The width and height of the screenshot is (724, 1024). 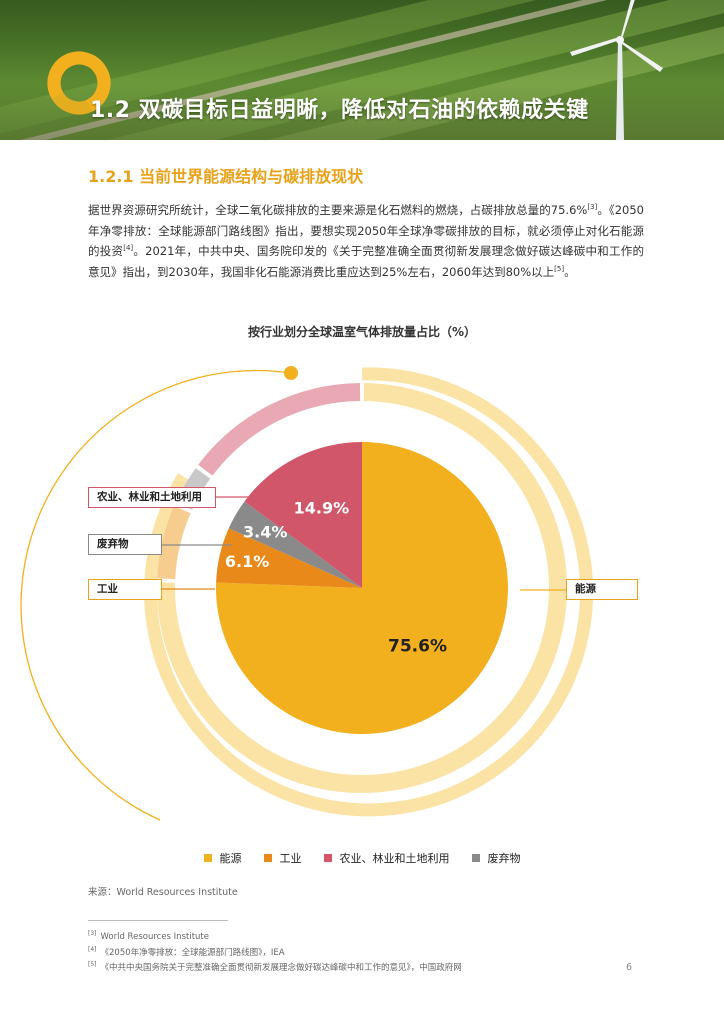 I want to click on banner-shade, so click(x=362, y=70).